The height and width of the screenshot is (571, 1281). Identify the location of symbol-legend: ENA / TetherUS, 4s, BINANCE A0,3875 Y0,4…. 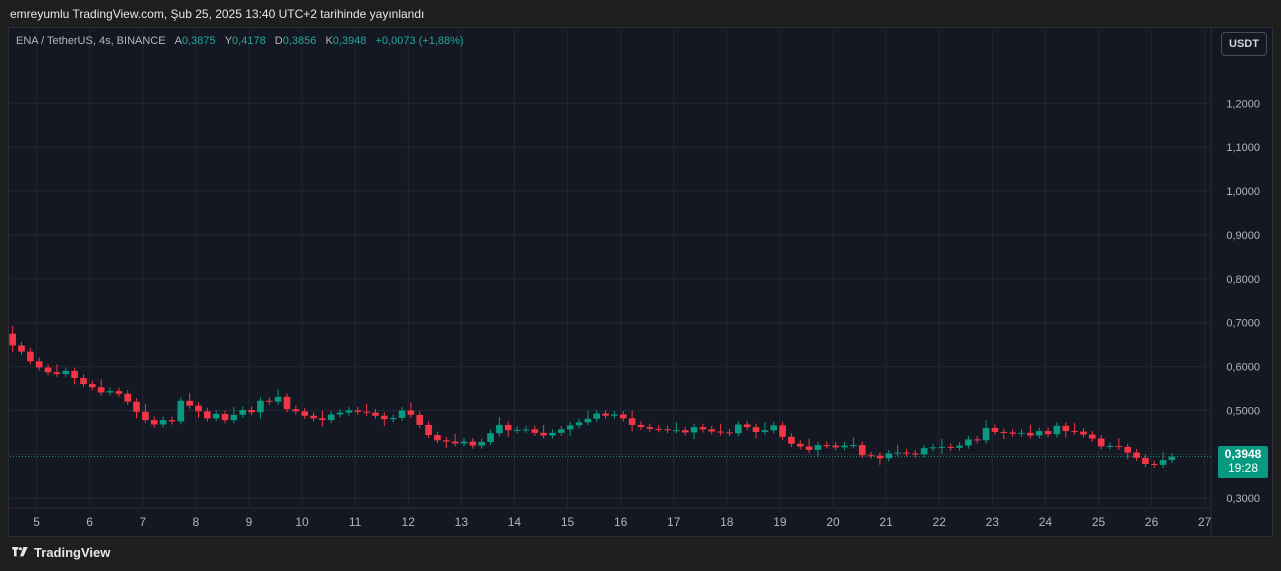
(240, 41).